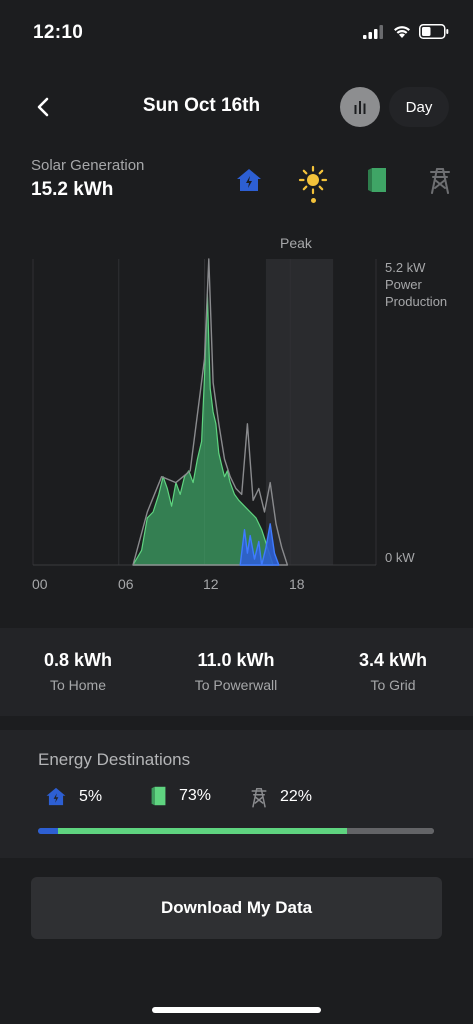  Describe the element at coordinates (236, 30) in the screenshot. I see `status-bar: 12:10` at that location.